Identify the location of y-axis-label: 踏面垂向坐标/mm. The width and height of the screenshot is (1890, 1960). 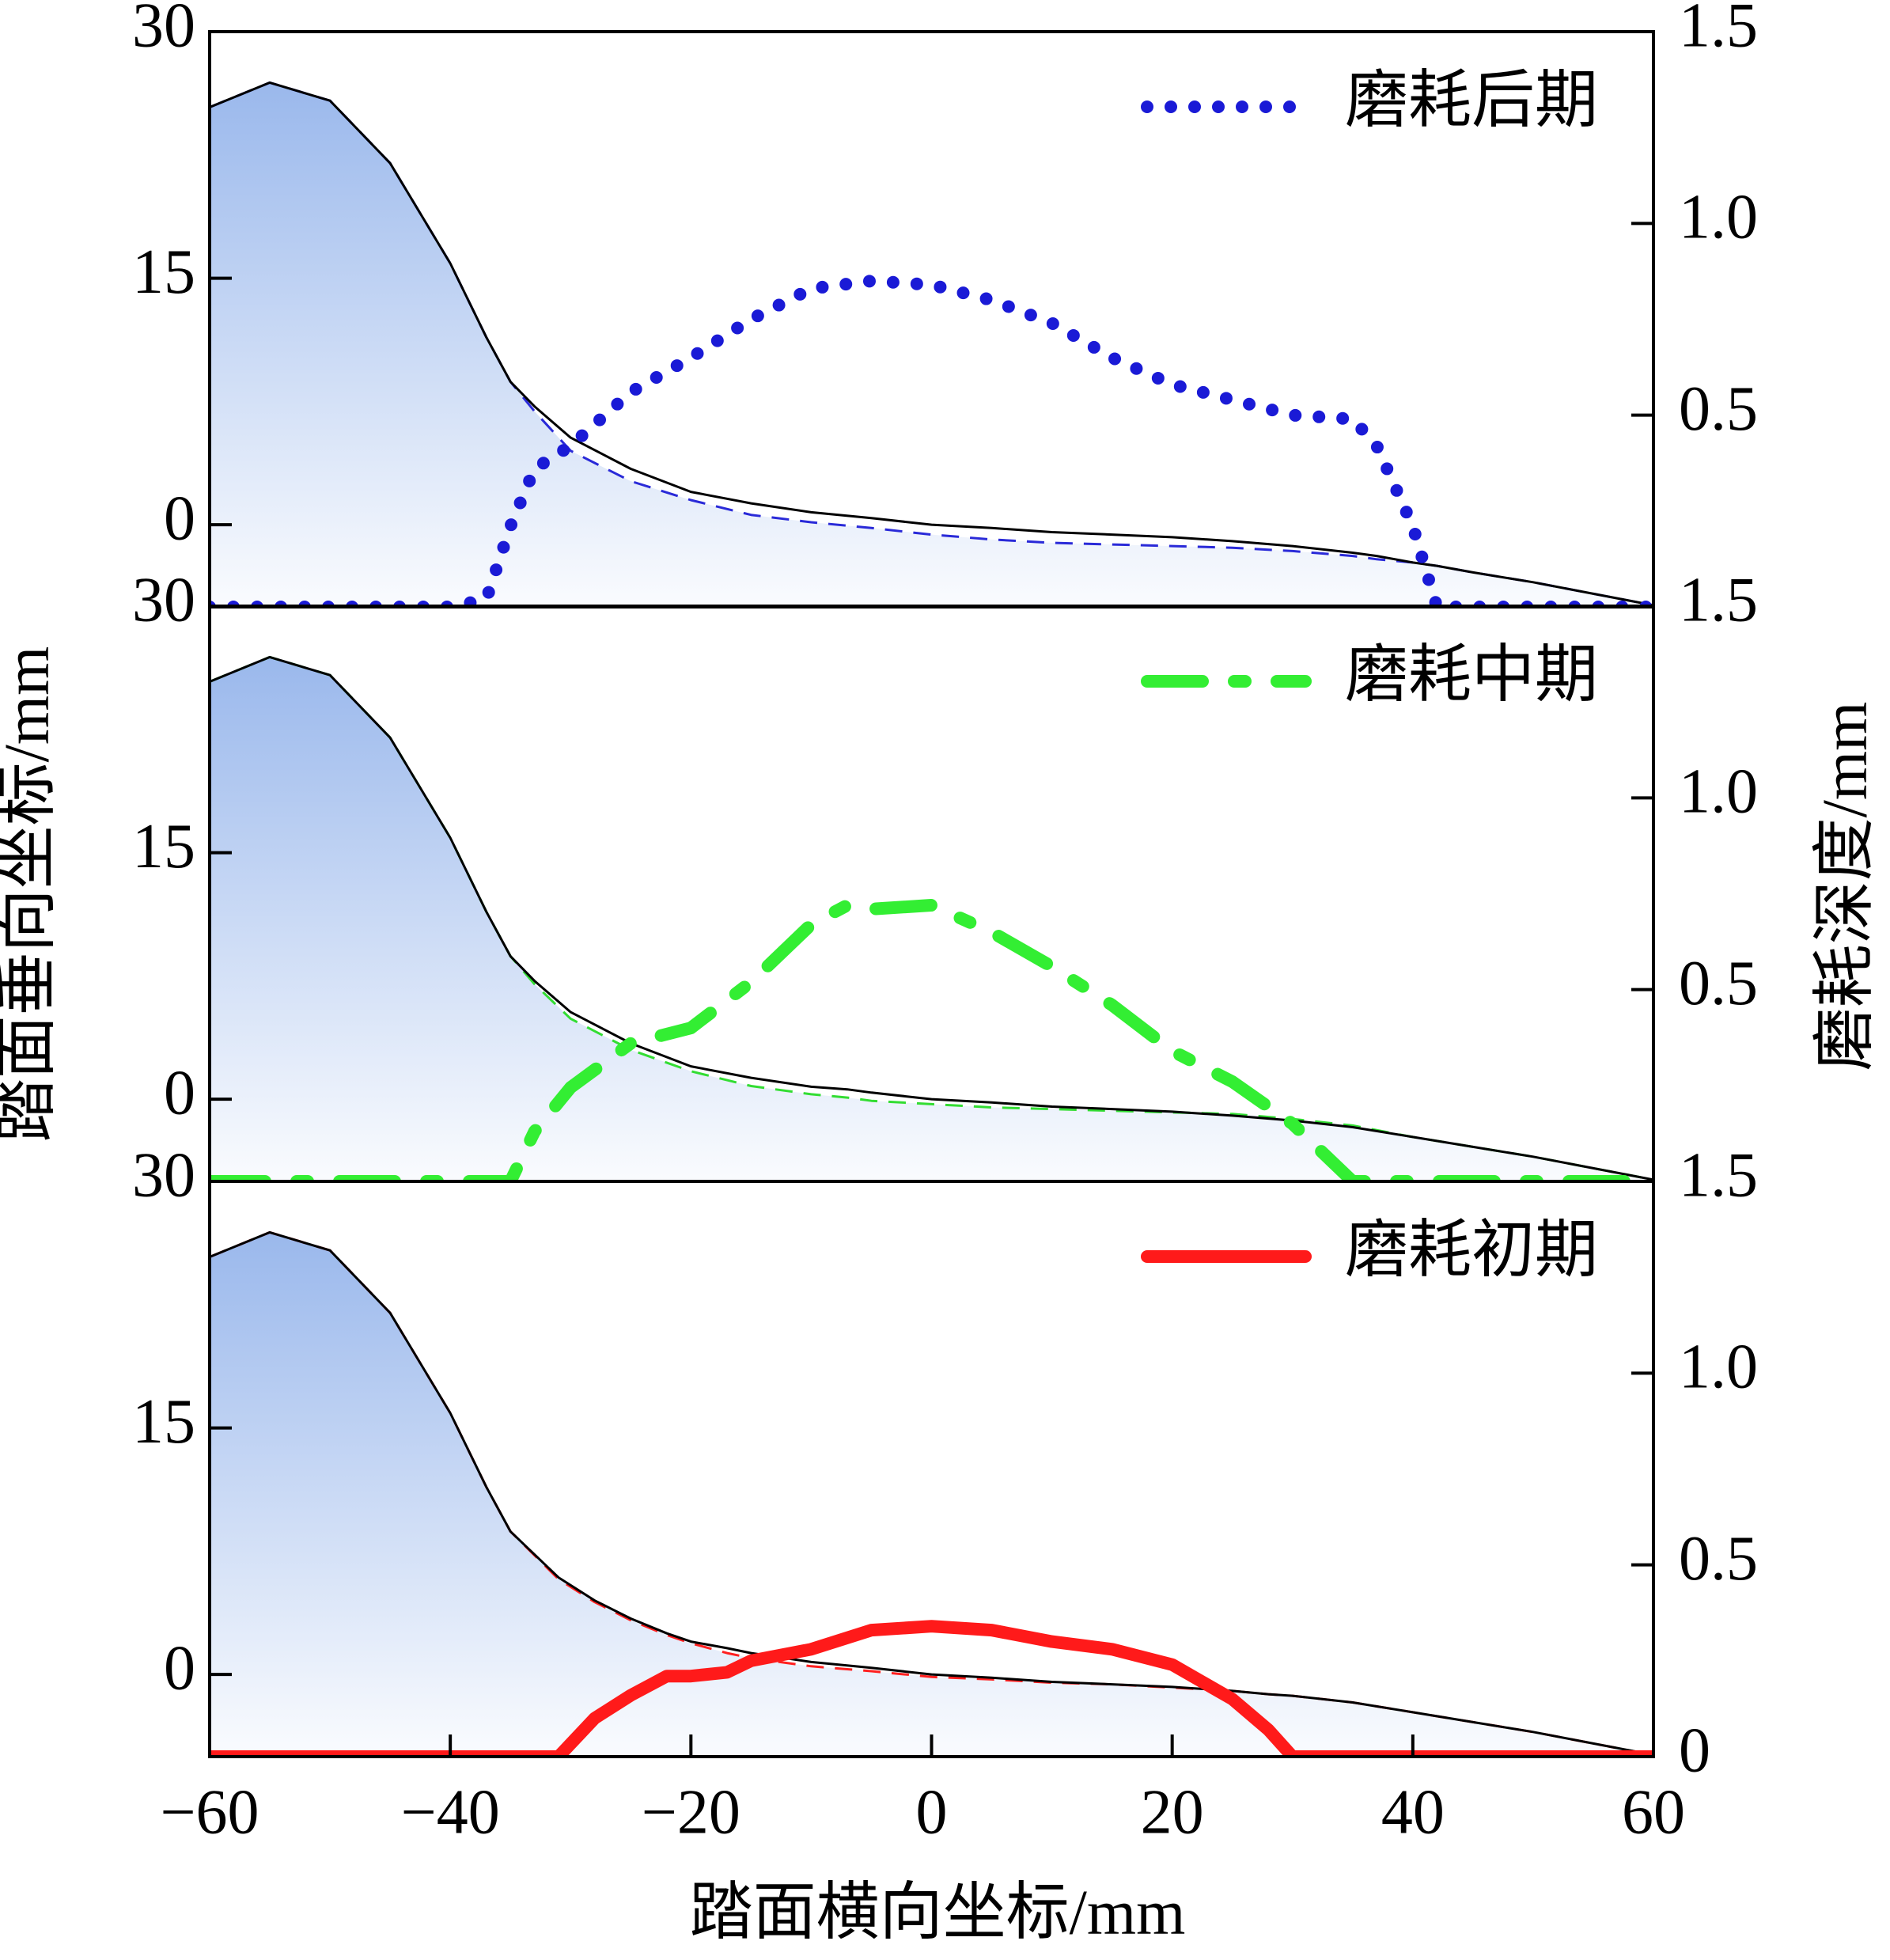
(31, 895).